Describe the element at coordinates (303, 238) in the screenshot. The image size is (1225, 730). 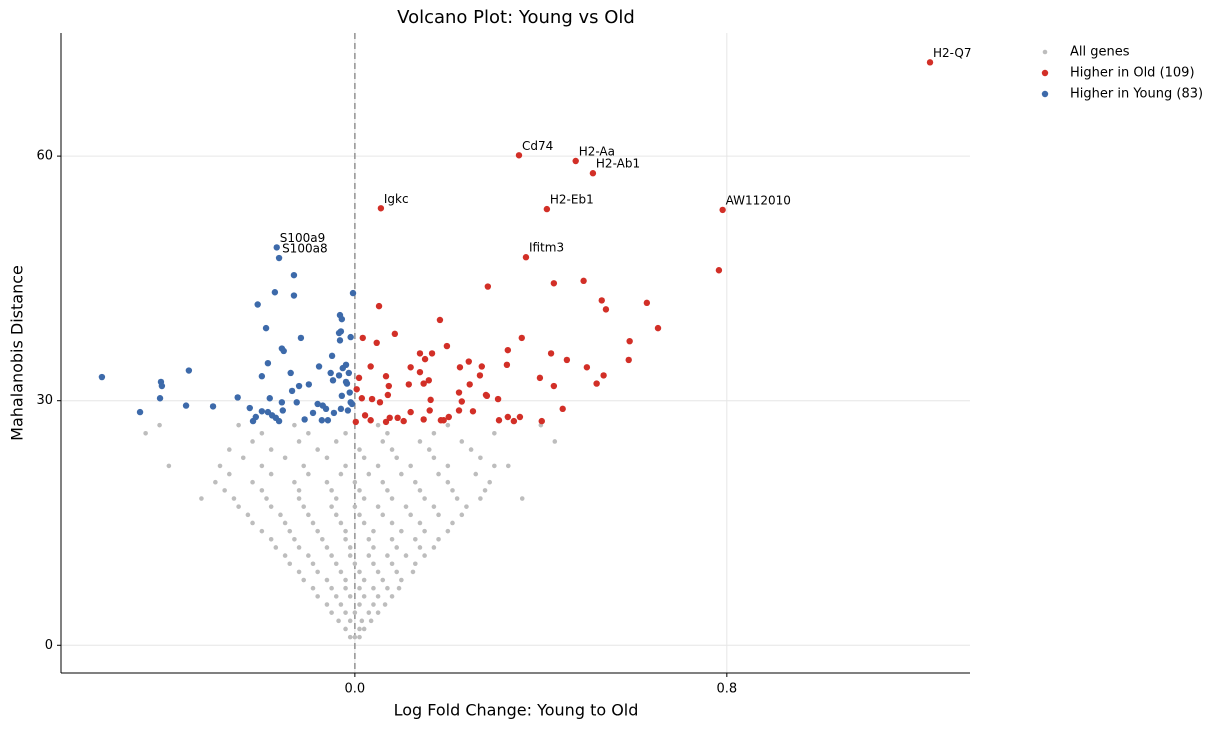
I see `annotation: S100a9` at that location.